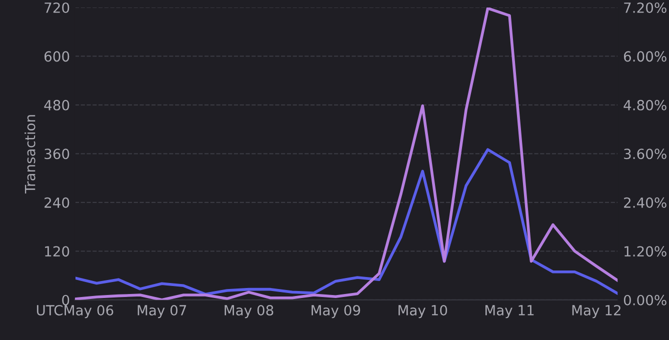  What do you see at coordinates (57, 251) in the screenshot?
I see `y-tick-label: 120` at bounding box center [57, 251].